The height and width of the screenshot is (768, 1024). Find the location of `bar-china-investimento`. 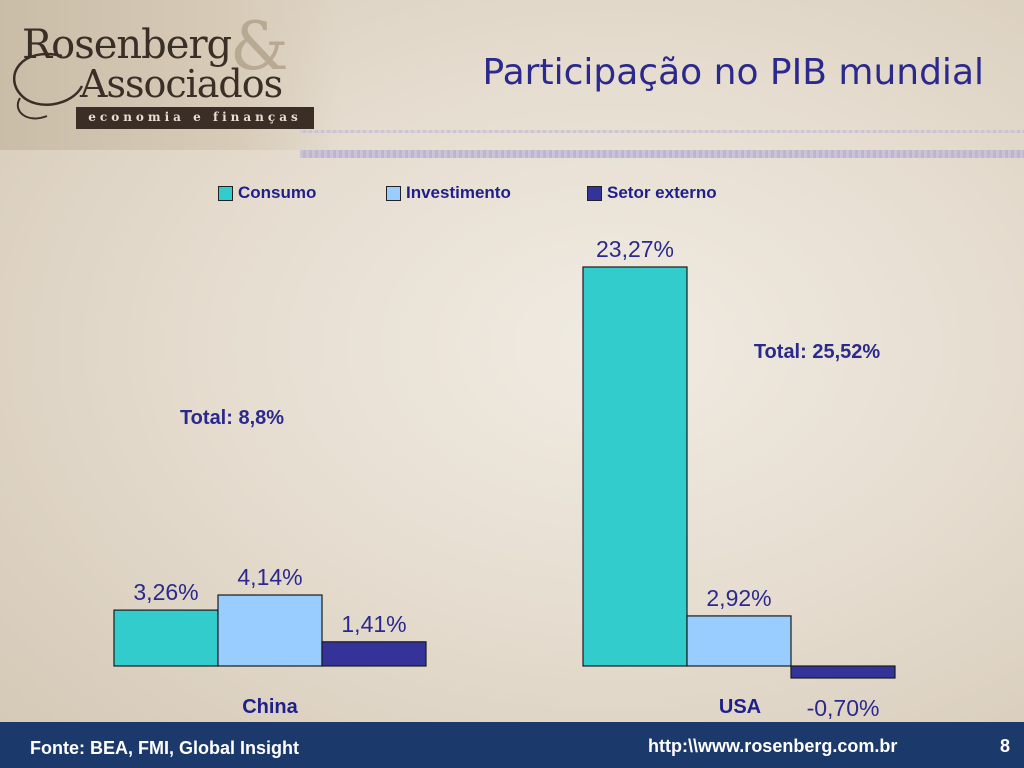

bar-china-investimento is located at coordinates (270, 630).